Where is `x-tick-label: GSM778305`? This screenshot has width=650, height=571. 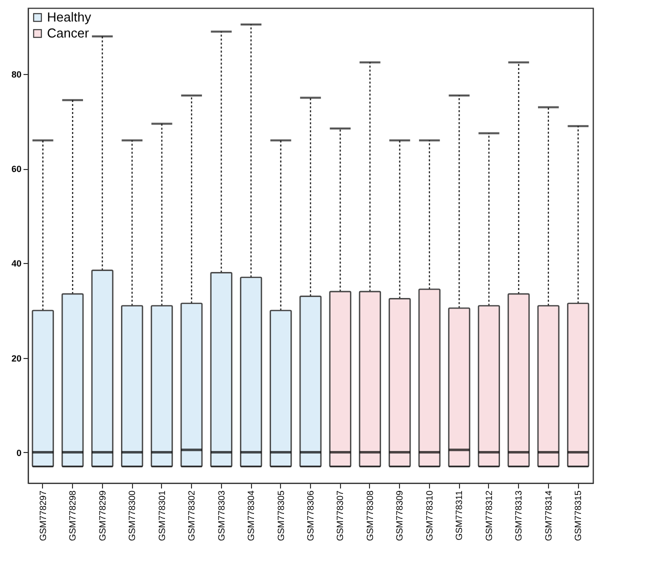 x-tick-label: GSM778305 is located at coordinates (281, 516).